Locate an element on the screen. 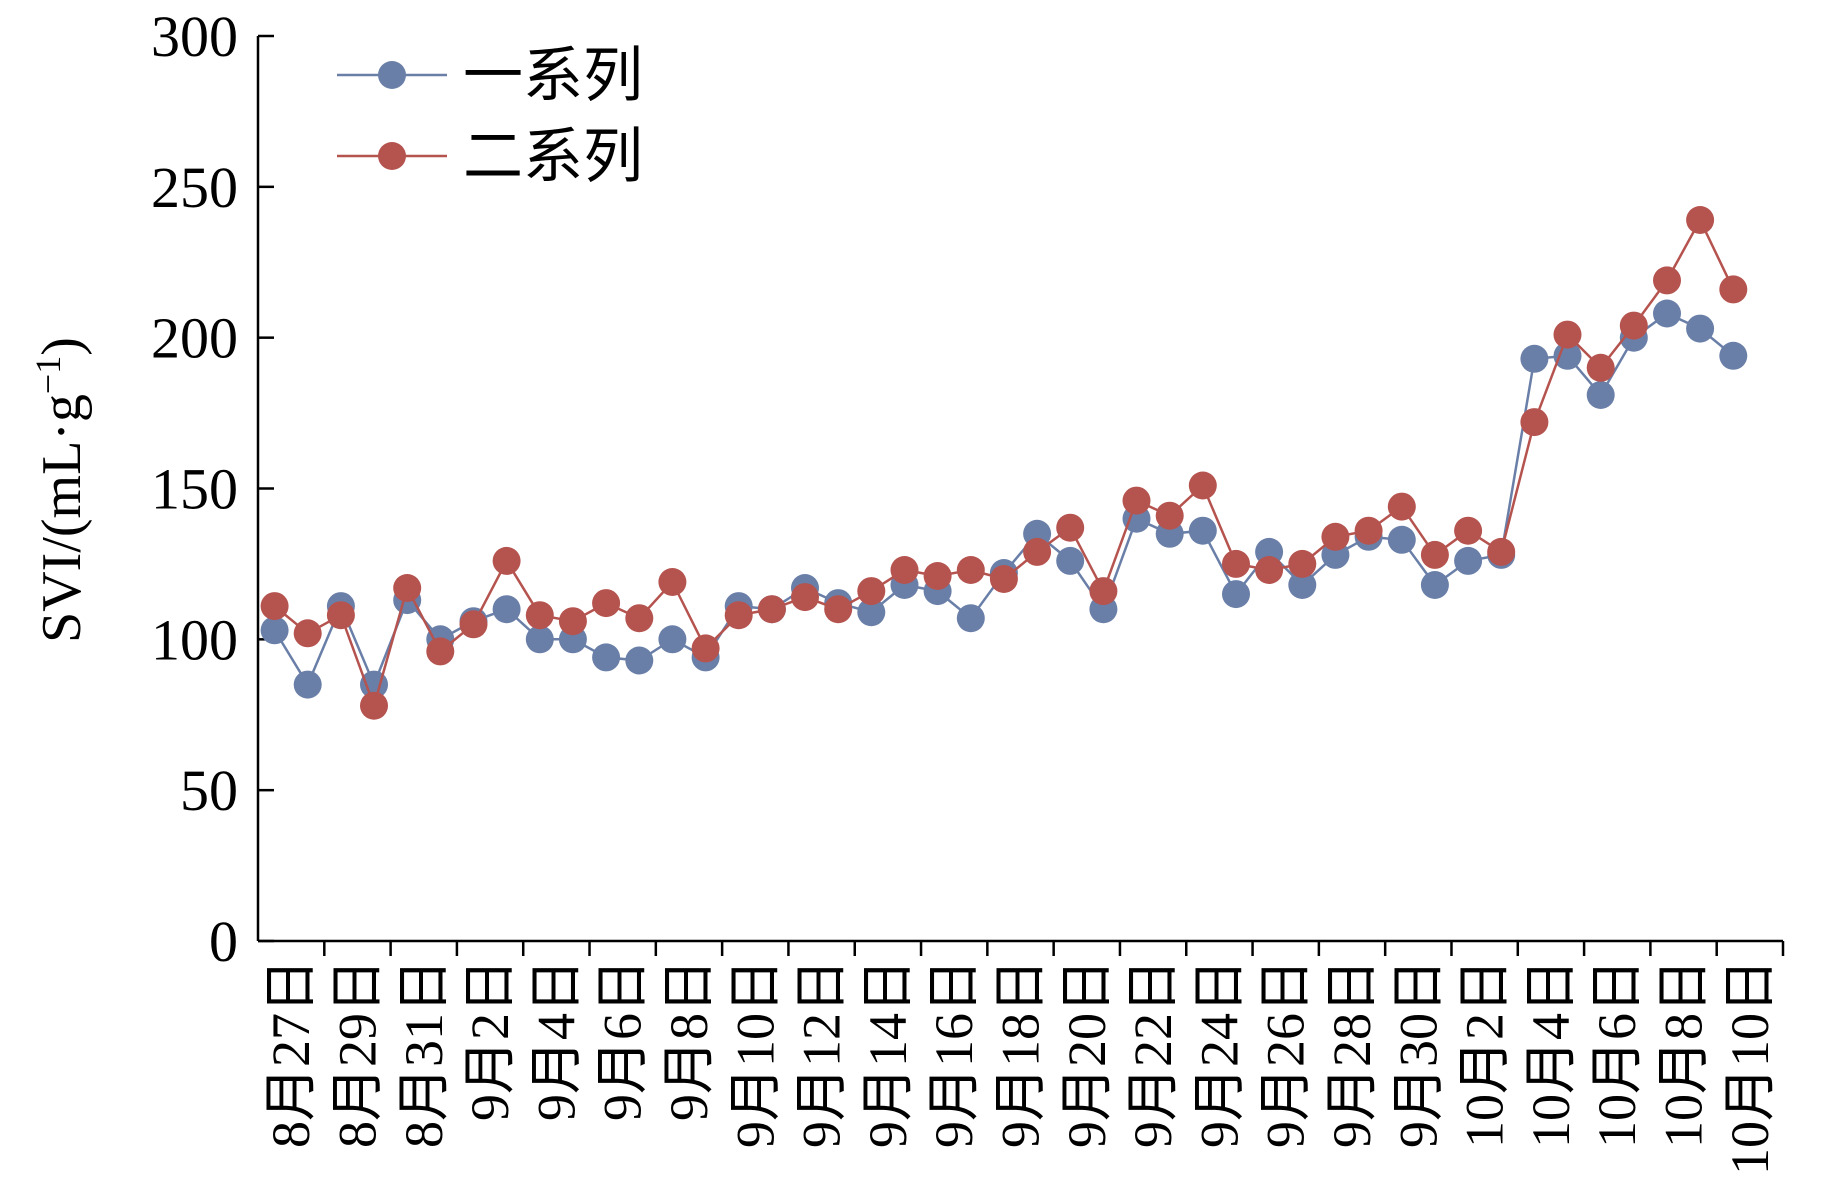 This screenshot has height=1192, width=1829. legend-item-2: 二系列 is located at coordinates (490, 157).